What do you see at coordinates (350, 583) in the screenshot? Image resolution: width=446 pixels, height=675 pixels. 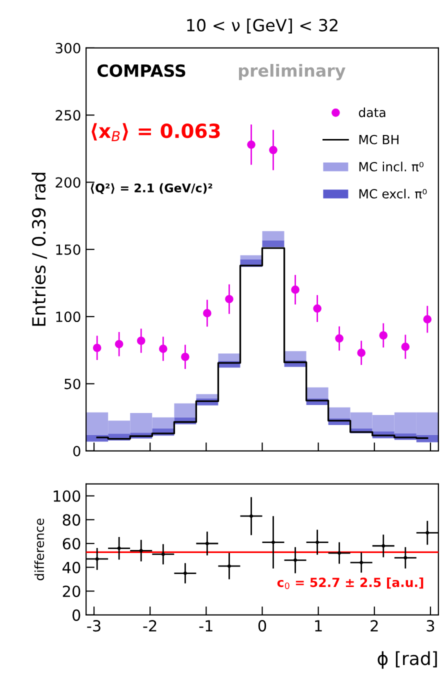 I see `annotation: c$_{0}$ = 52.7 ± 2.5 [a.u.]` at bounding box center [350, 583].